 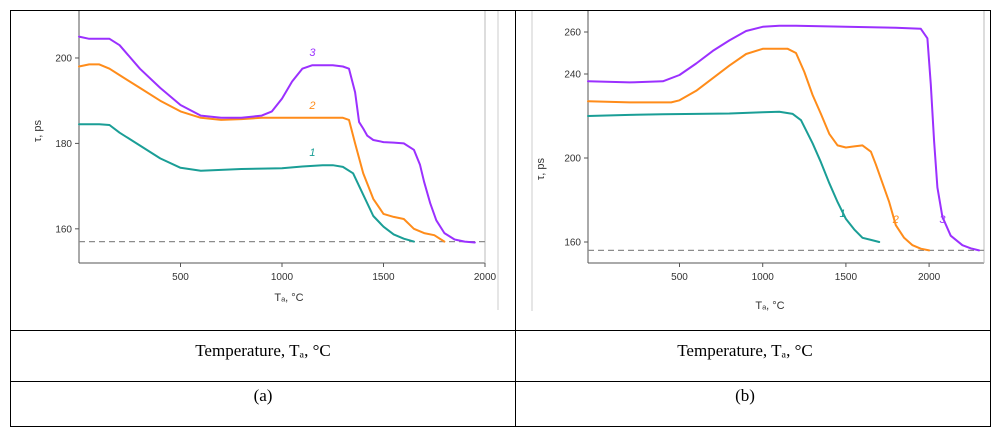 I want to click on column-divider, so click(x=515, y=218).